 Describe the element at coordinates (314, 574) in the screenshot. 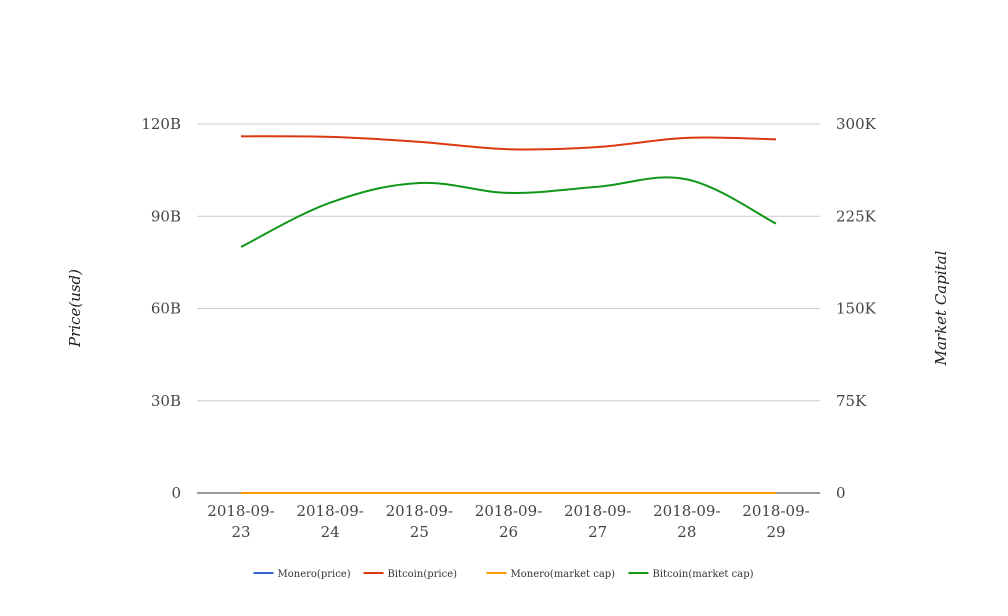

I see `legend-label: Monero(price)` at that location.